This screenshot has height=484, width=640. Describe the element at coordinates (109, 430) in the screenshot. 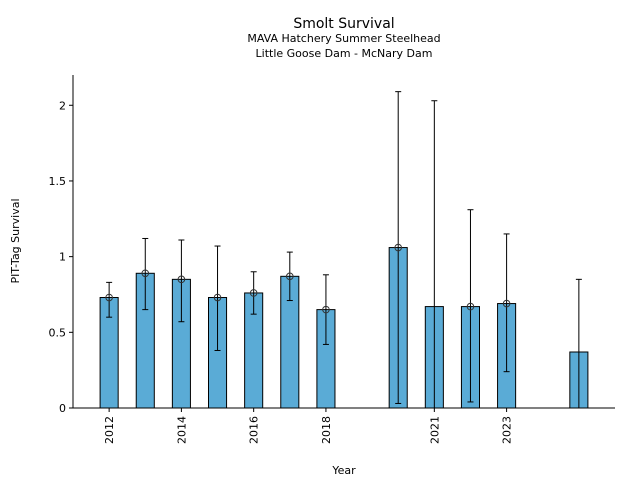

I see `x-tick-label: 2012` at that location.